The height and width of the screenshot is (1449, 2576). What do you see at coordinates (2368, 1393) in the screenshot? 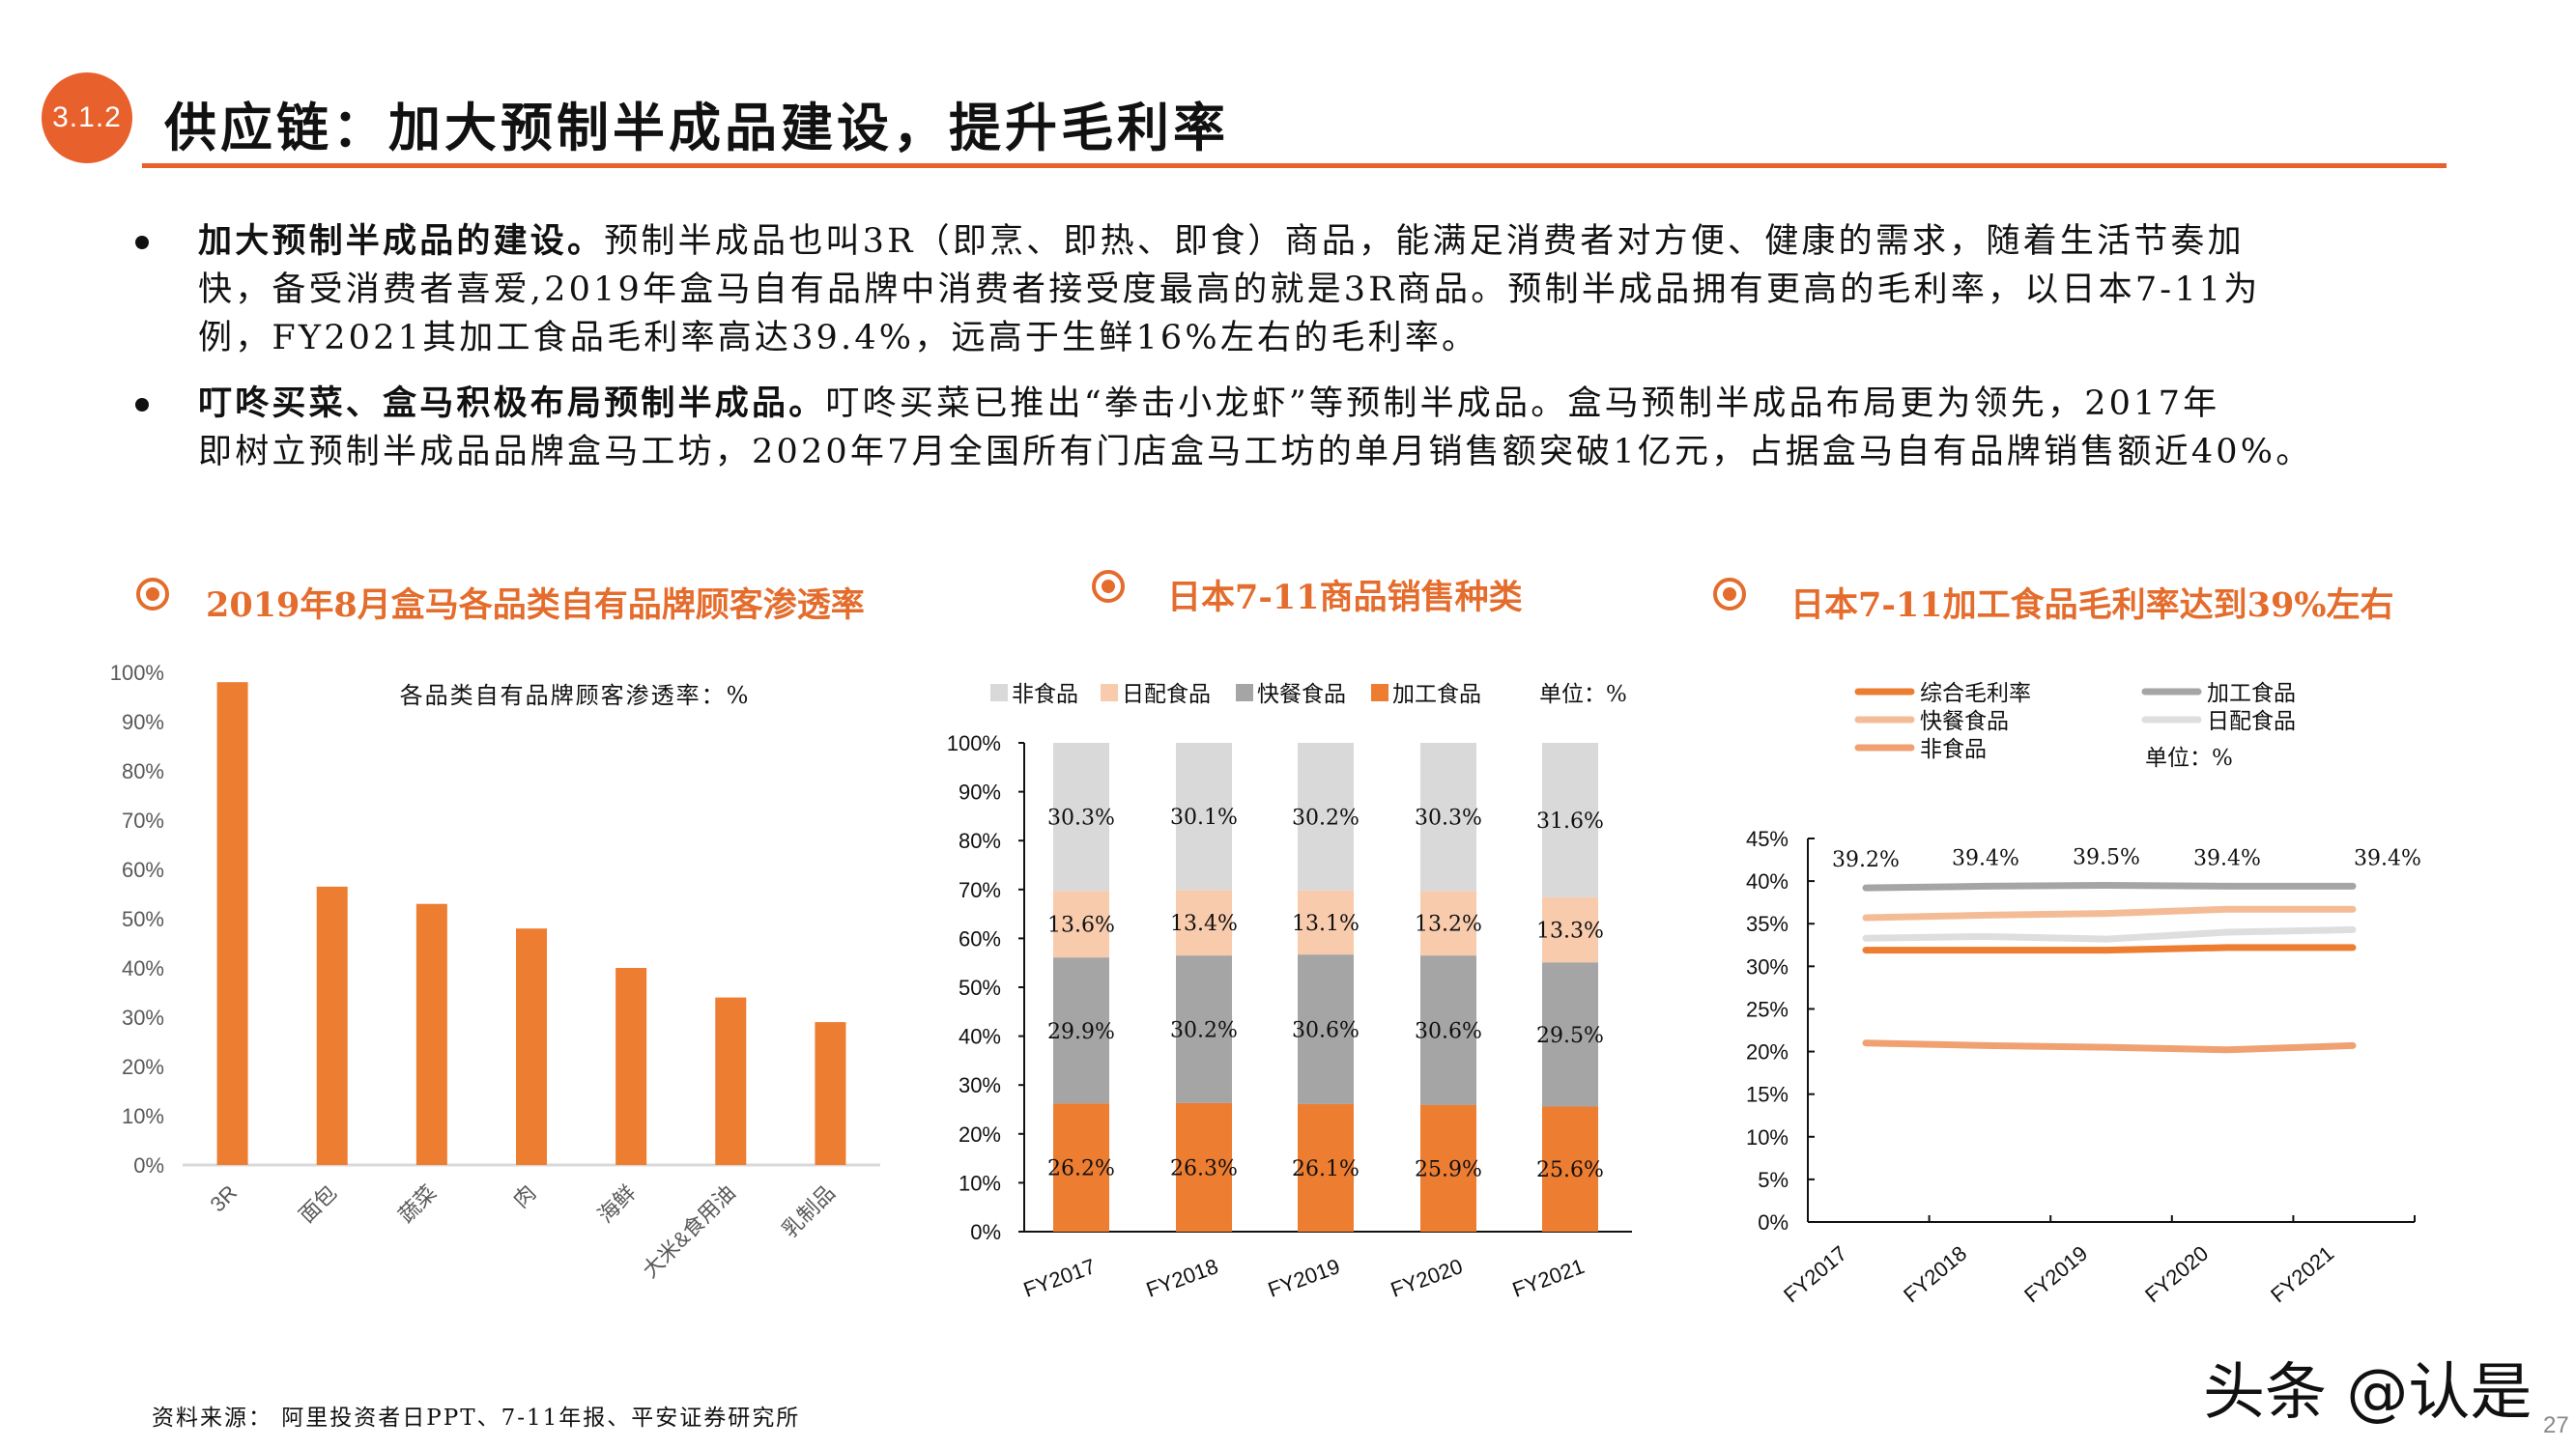
I see `watermark: 头条 @认是` at bounding box center [2368, 1393].